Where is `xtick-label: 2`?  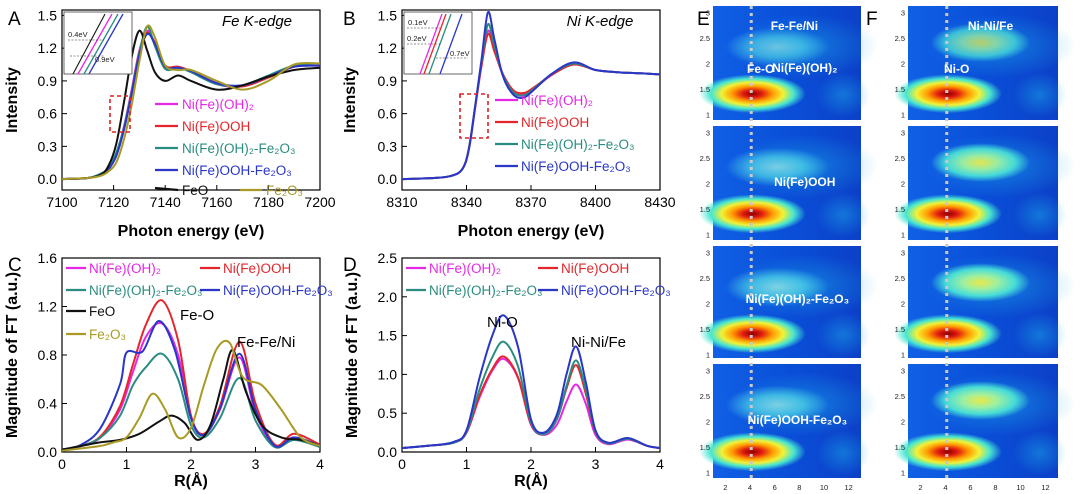 xtick-label: 2 is located at coordinates (531, 464).